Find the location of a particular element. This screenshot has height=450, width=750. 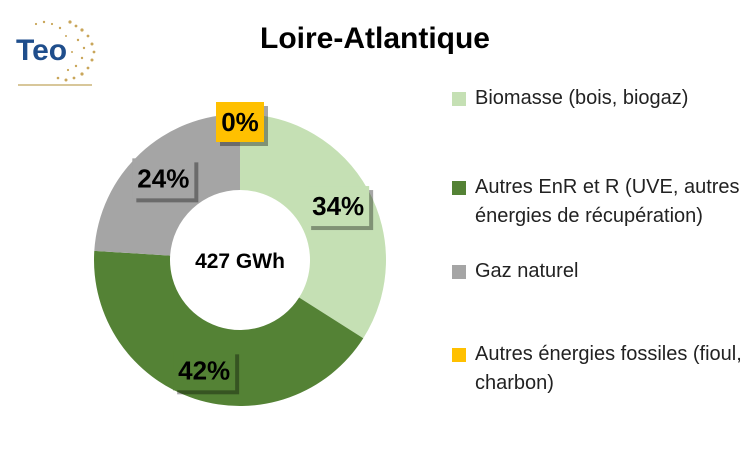

logo-dots-decoration is located at coordinates (65, 51).